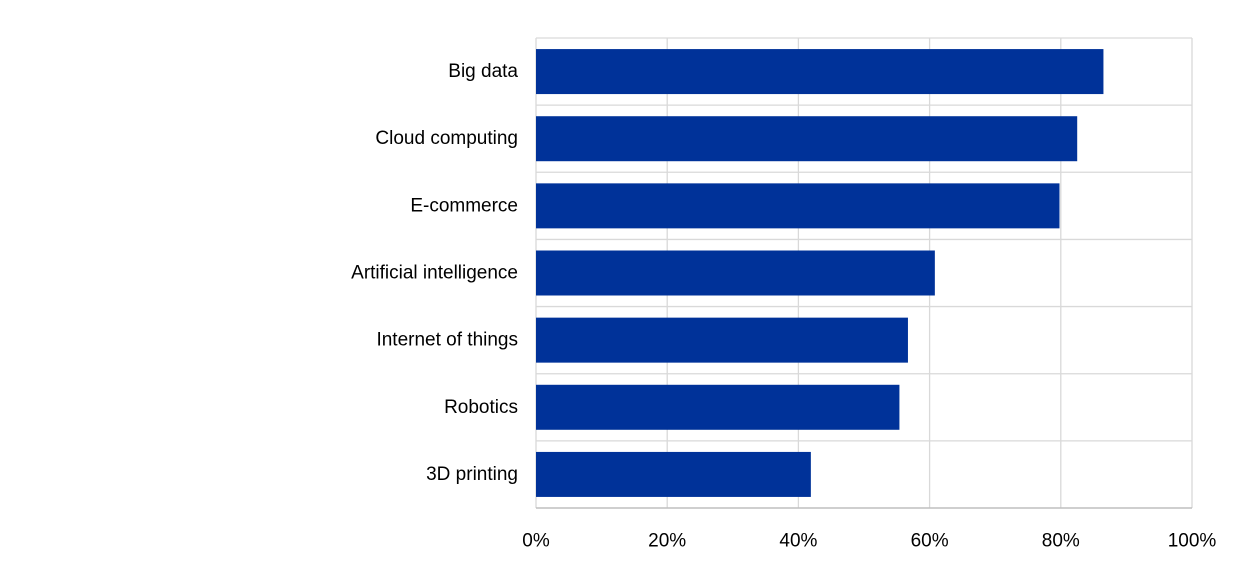 This screenshot has width=1240, height=568. I want to click on bar-artificial-intelligence, so click(735, 273).